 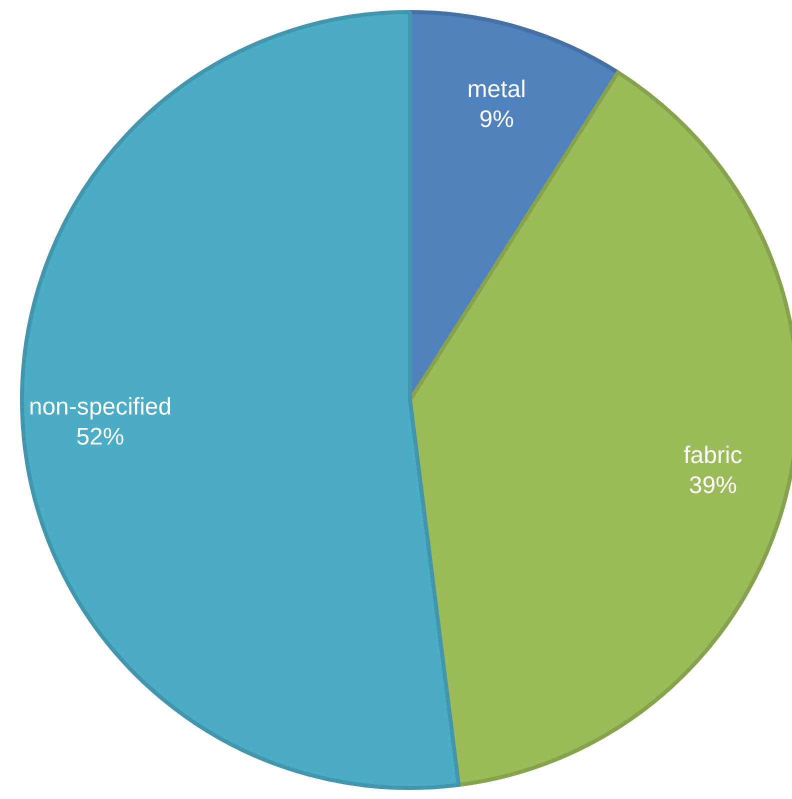 I want to click on slice-label: non-specified, so click(x=100, y=407).